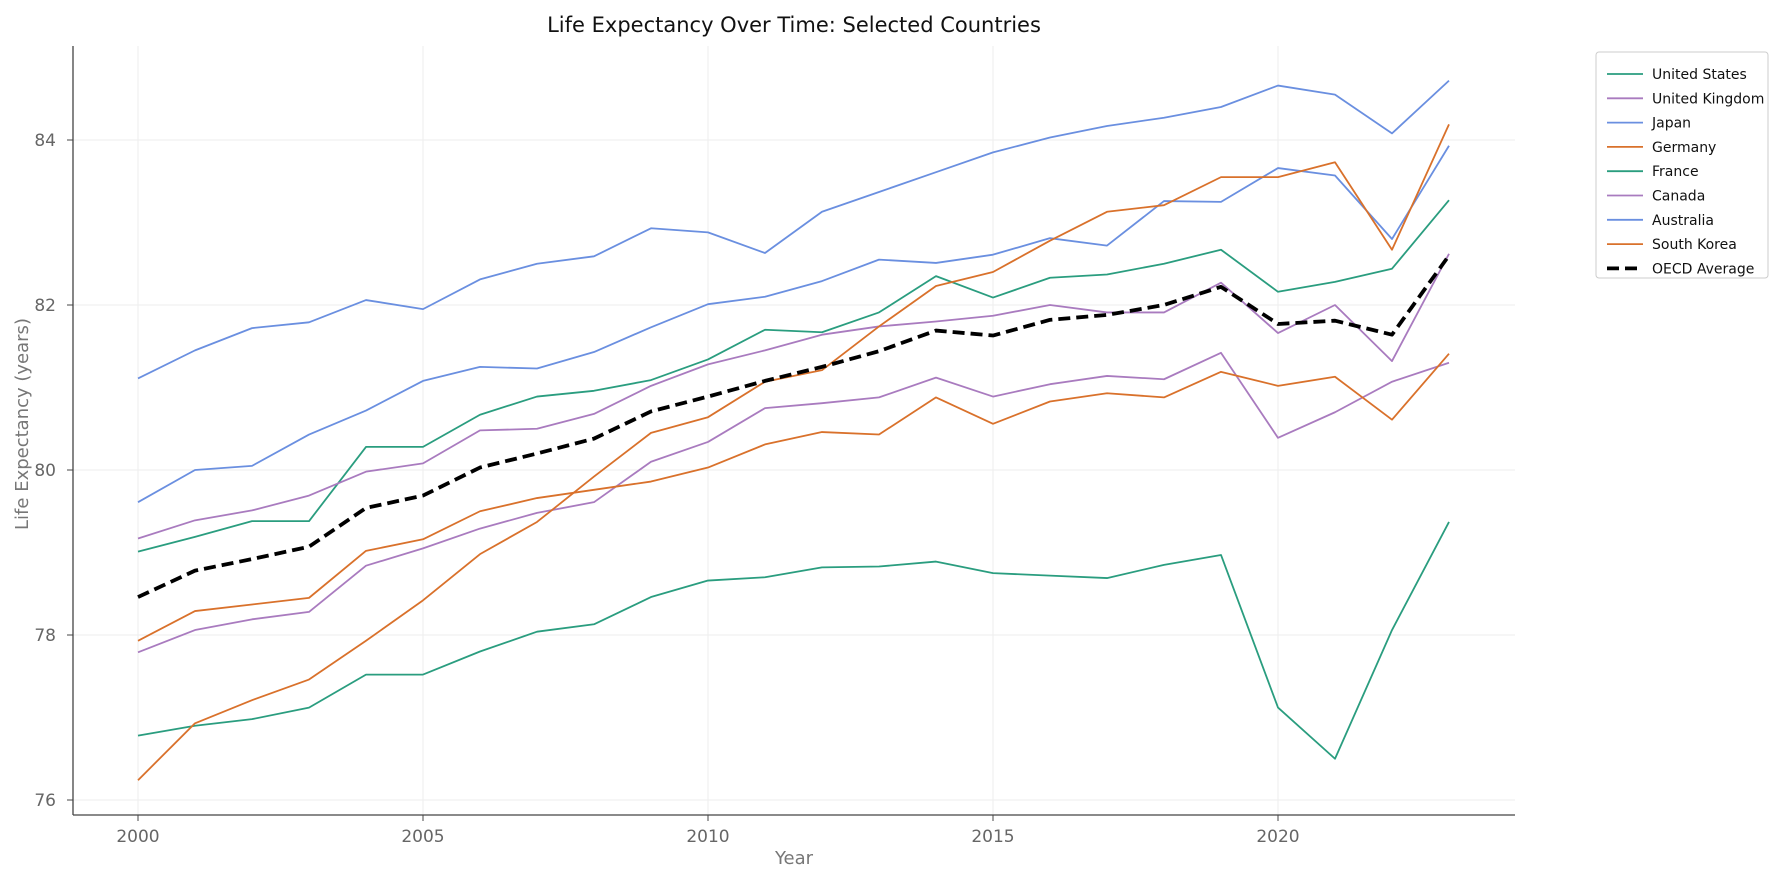 This screenshot has width=1786, height=884. I want to click on legend-label-canada: Canada, so click(1678, 197).